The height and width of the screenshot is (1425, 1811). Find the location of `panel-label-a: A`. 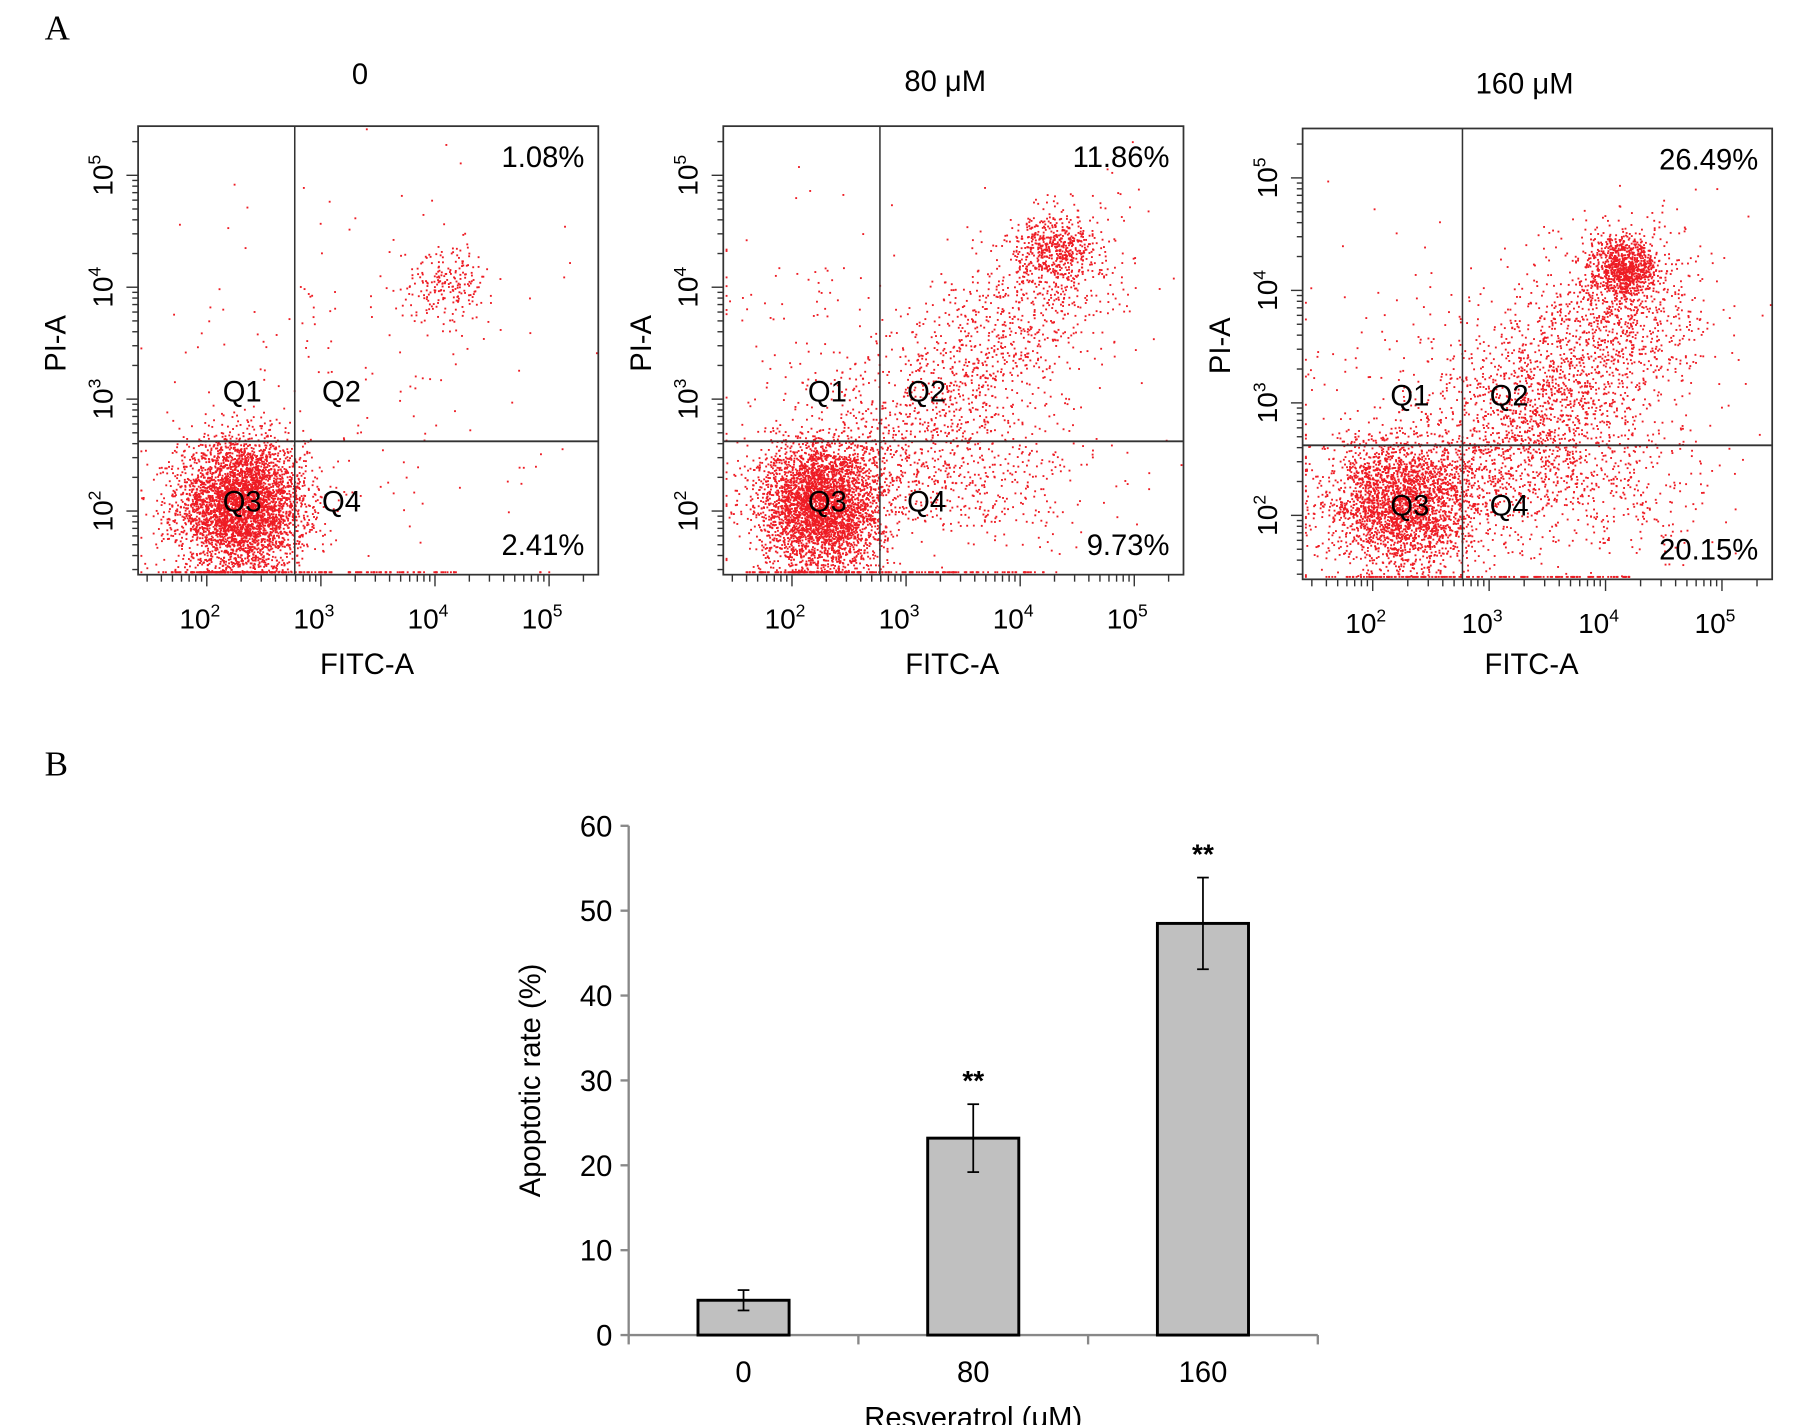

panel-label-a: A is located at coordinates (58, 28).